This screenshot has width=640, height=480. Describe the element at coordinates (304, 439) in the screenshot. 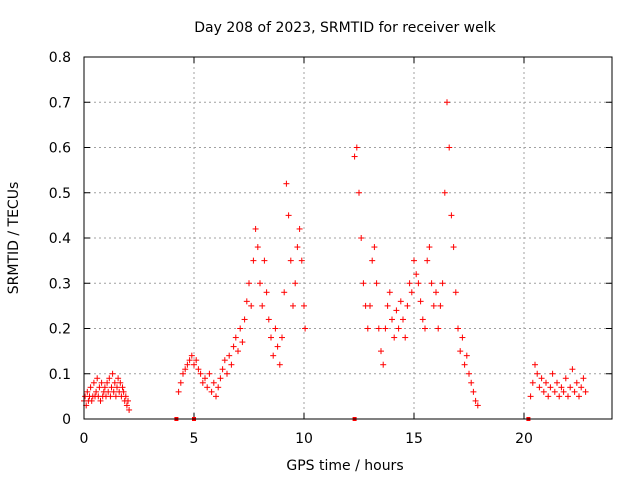

I see `x-tick-label: 10` at that location.